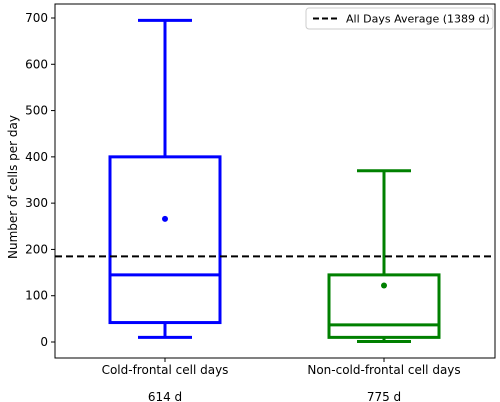 The width and height of the screenshot is (500, 402). What do you see at coordinates (383, 370) in the screenshot?
I see `x-tick-label: Non-cold-frontal cell days` at bounding box center [383, 370].